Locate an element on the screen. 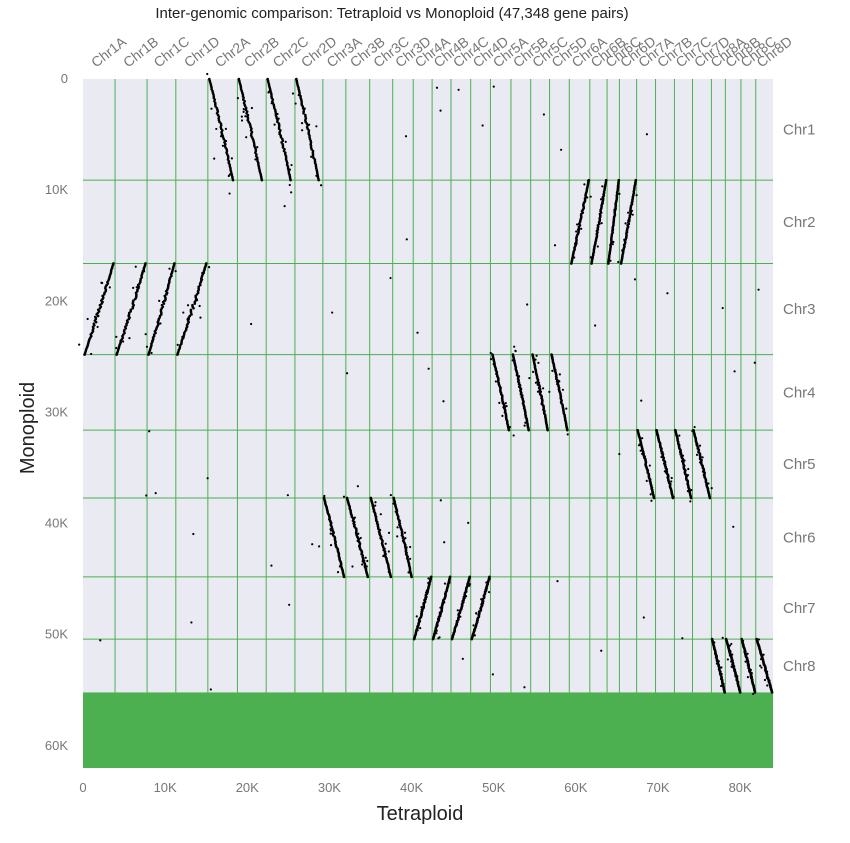 This screenshot has height=843, width=850. y-tick-label: 60K is located at coordinates (56, 745).